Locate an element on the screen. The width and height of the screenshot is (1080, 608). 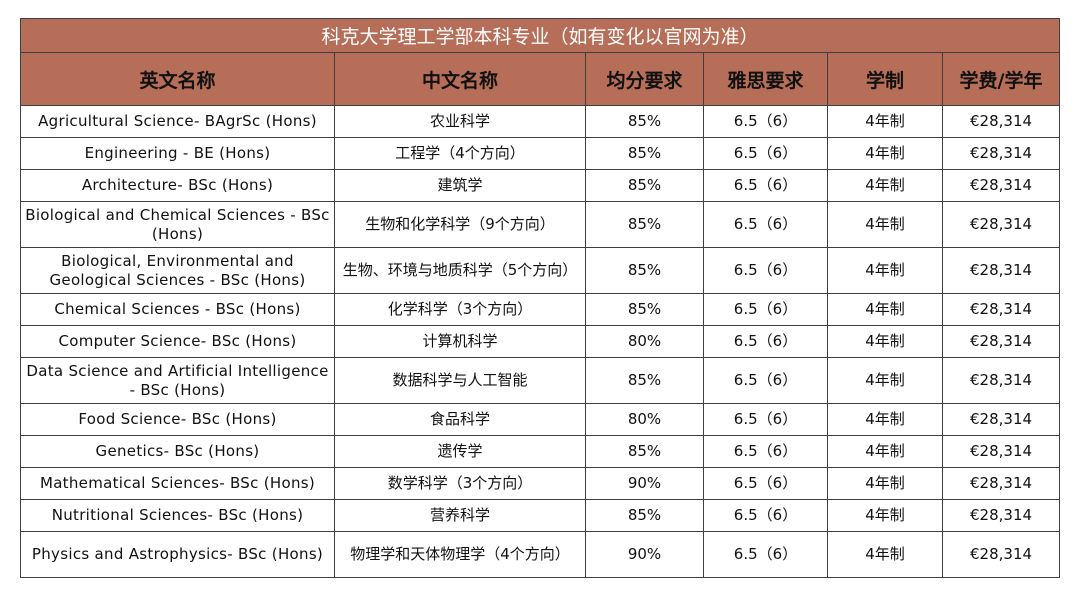
chinese-name-cell: 物理学和天体物理学（4个方向） is located at coordinates (460, 554).